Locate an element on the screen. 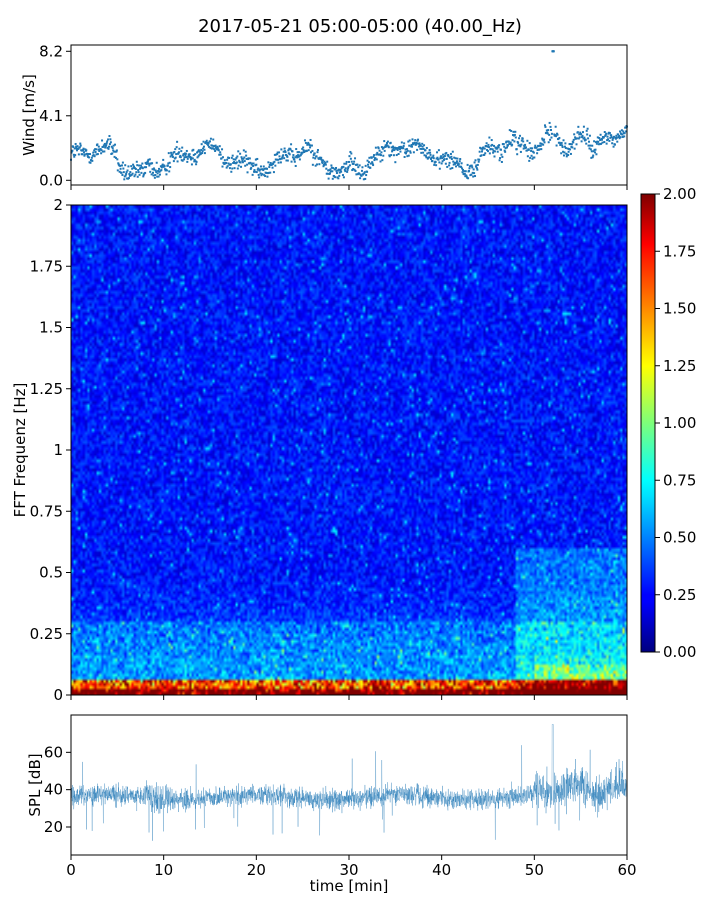  colorbar-tick-label: 2.00 is located at coordinates (679, 194).